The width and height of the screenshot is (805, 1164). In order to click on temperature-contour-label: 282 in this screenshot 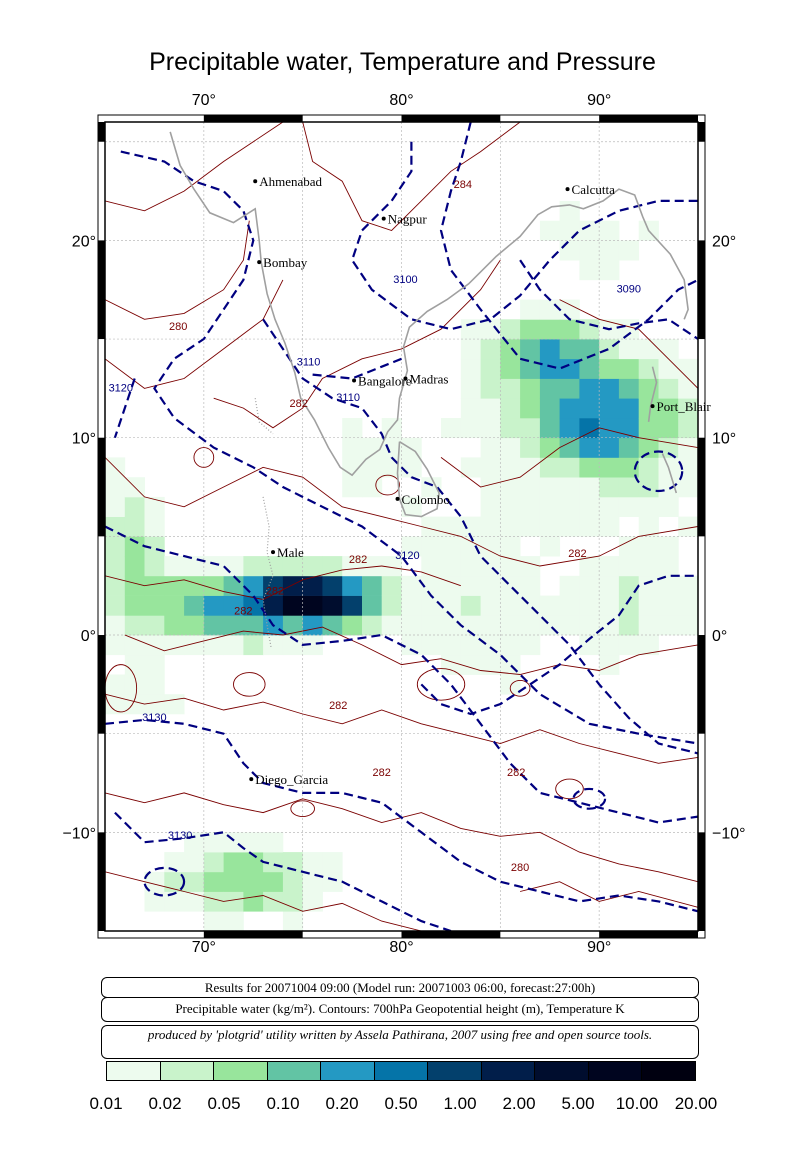, I will do `click(299, 404)`.